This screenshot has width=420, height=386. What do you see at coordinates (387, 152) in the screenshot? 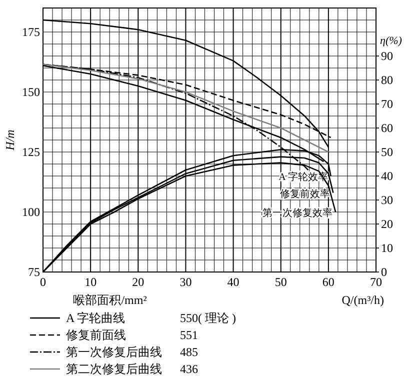
I see `y2-tick-label: 50` at bounding box center [387, 152].